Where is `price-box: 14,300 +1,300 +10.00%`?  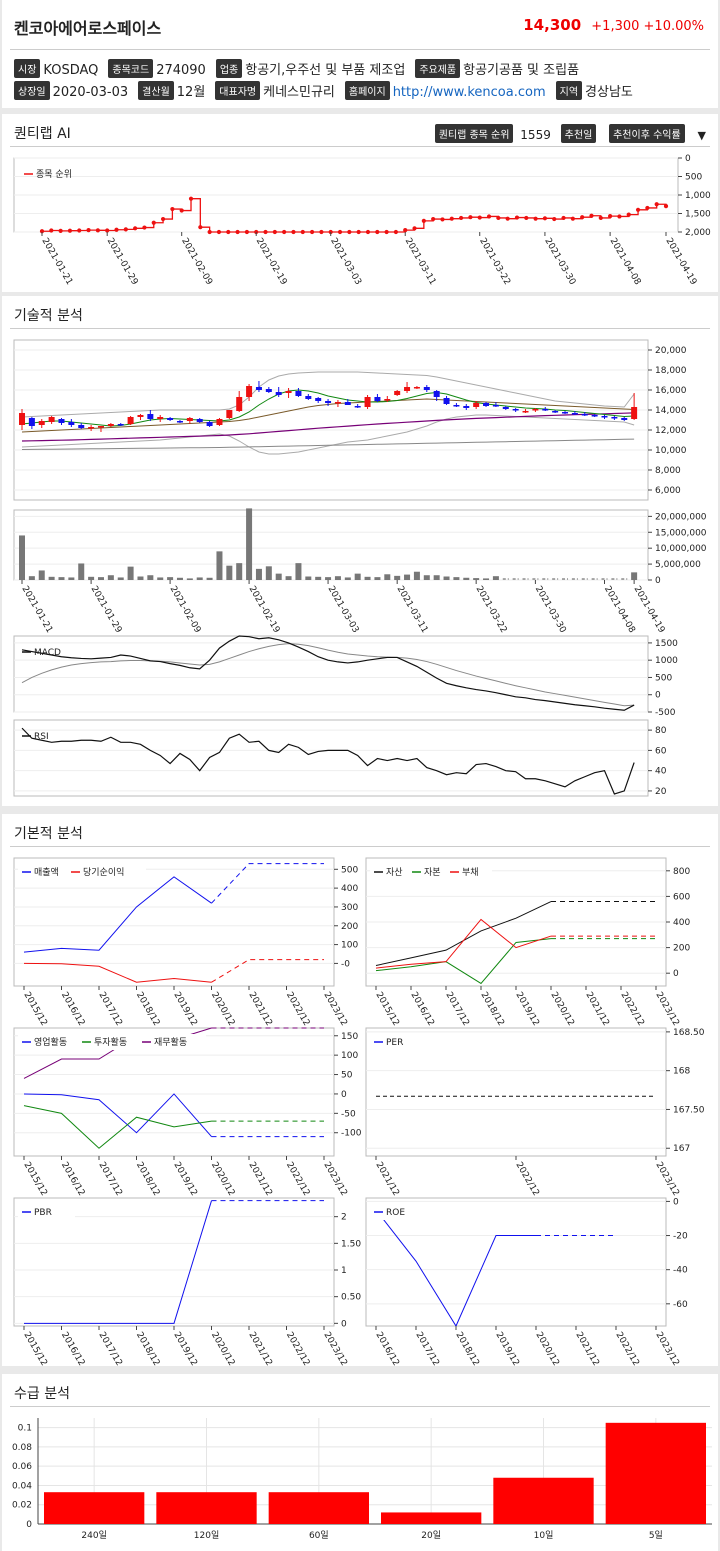
price-box: 14,300 +1,300 +10.00% is located at coordinates (613, 25).